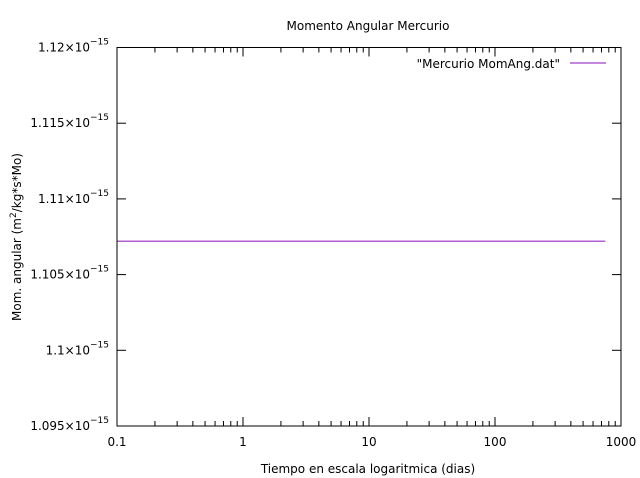 This screenshot has height=478, width=640. Describe the element at coordinates (367, 469) in the screenshot. I see `x-axis-label: Tiempo en escala logaritmica (dias)` at that location.